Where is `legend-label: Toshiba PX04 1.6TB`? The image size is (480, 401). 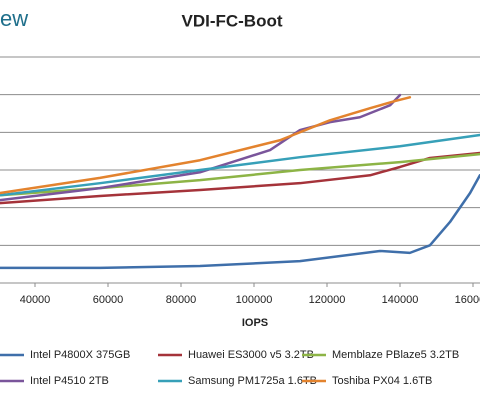 legend-label: Toshiba PX04 1.6TB is located at coordinates (382, 381).